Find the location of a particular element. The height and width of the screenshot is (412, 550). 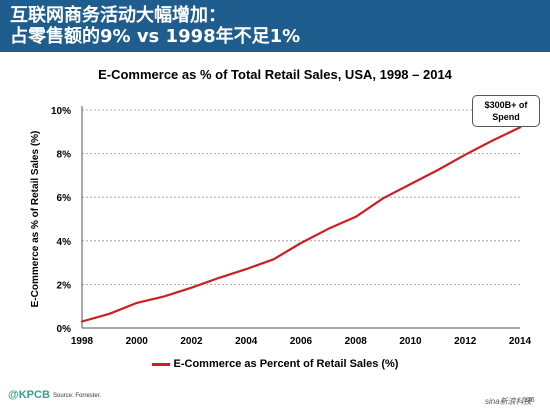

spend-callout: $300B+ of Spend is located at coordinates (506, 111).